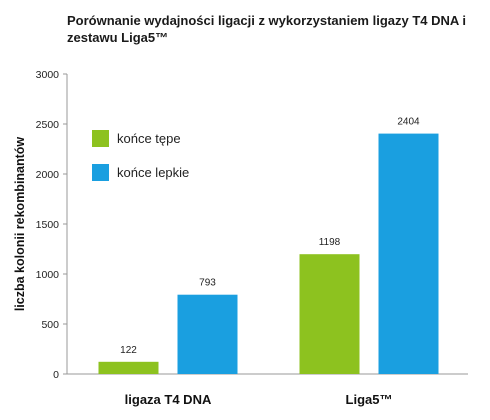  Describe the element at coordinates (48, 175) in the screenshot. I see `y-tick-label: 2000` at that location.